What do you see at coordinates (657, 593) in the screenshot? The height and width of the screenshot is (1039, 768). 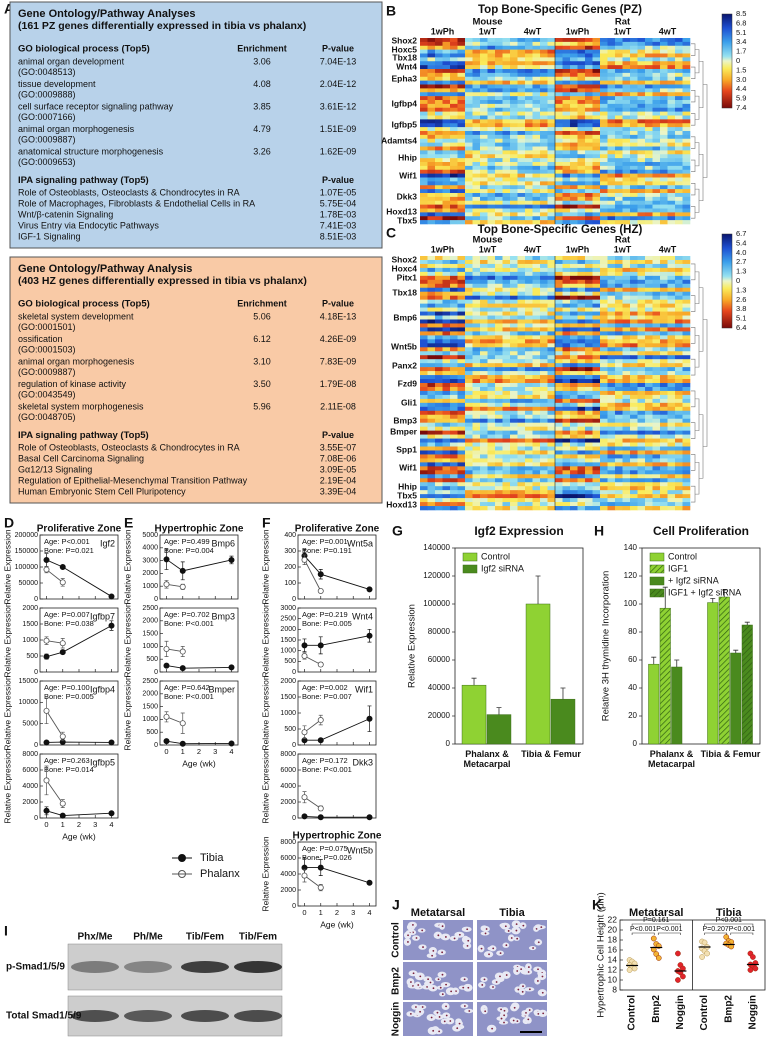 I see `legend-swatch` at bounding box center [657, 593].